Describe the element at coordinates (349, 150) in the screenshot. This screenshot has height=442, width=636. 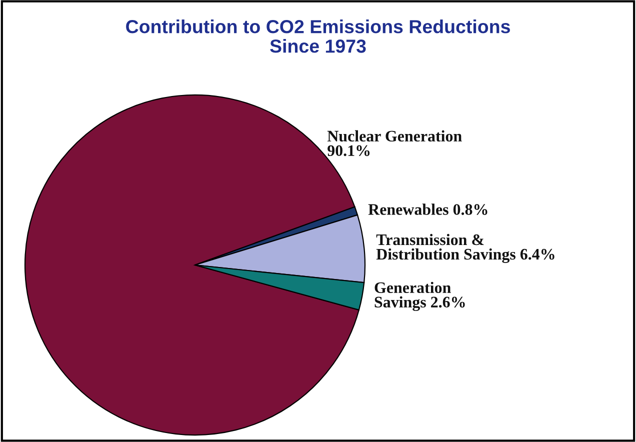
I see `data-label: 90.1%` at that location.